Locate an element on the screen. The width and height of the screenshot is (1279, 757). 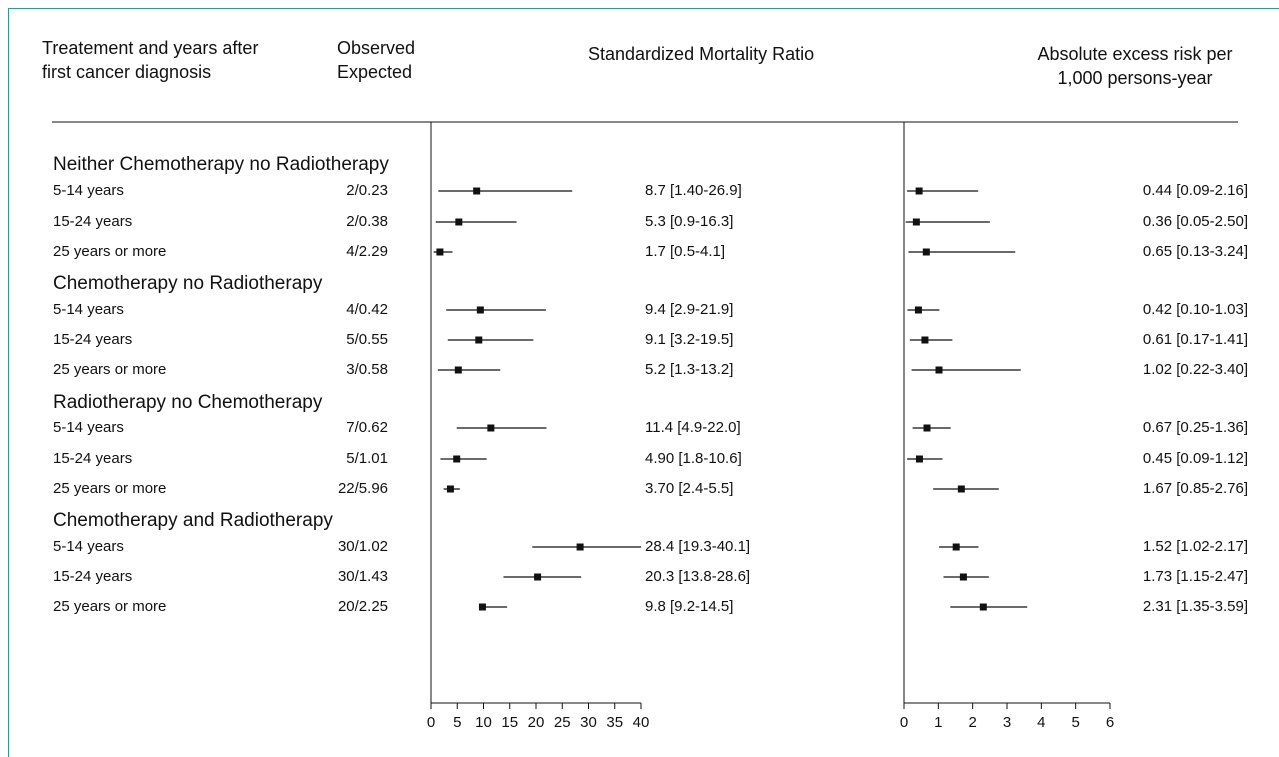
observed-expected-value: 2/0.38 is located at coordinates (367, 221).